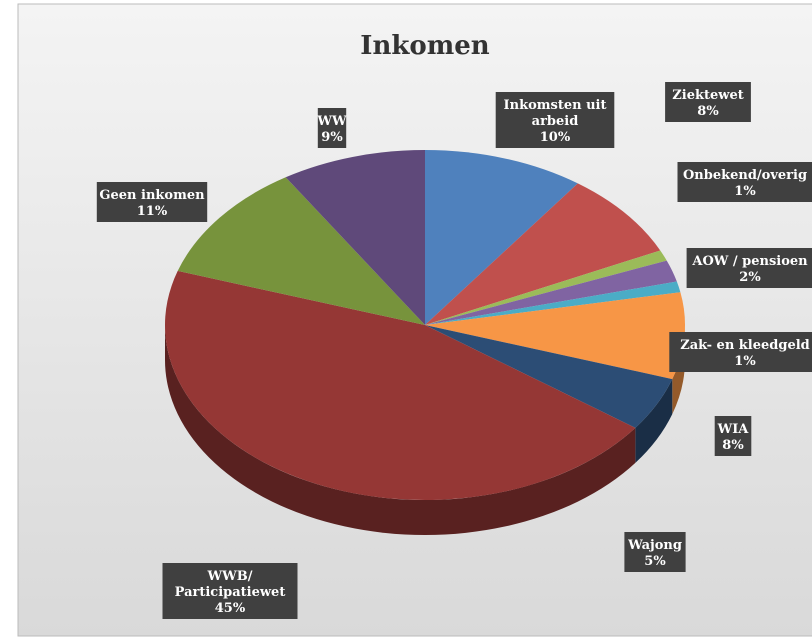  Describe the element at coordinates (654, 545) in the screenshot. I see `data-label-name: Wajong` at that location.